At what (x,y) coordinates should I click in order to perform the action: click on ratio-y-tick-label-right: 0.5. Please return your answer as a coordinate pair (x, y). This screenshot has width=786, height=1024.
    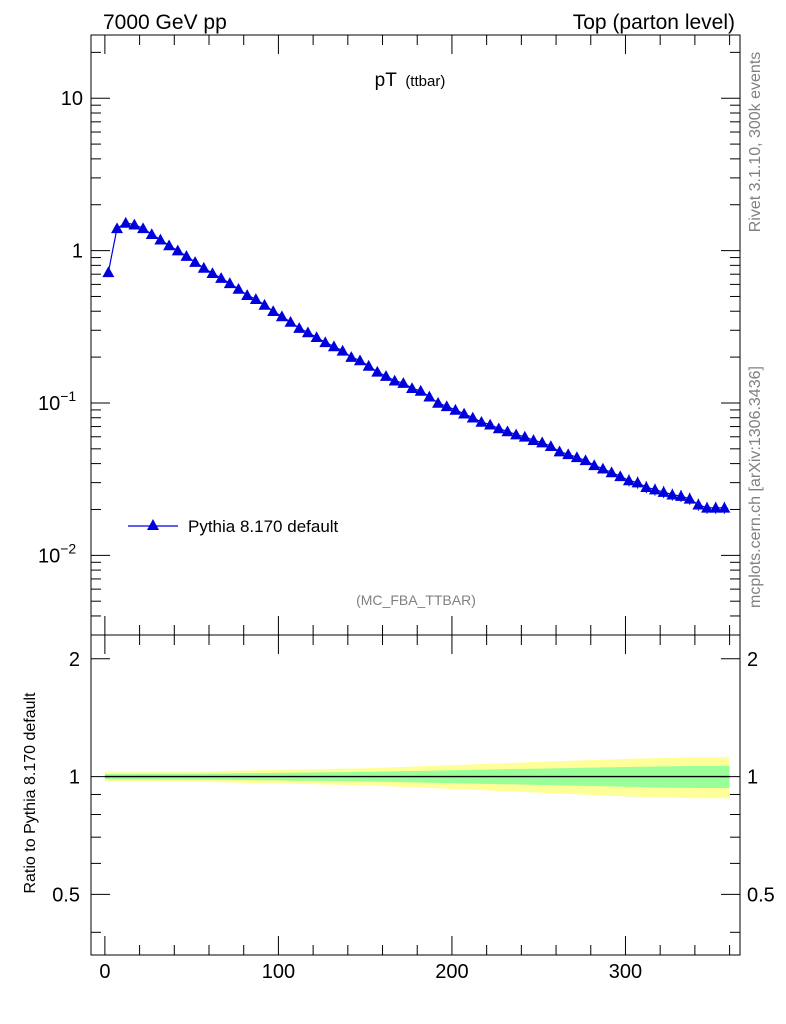
    Looking at the image, I should click on (761, 895).